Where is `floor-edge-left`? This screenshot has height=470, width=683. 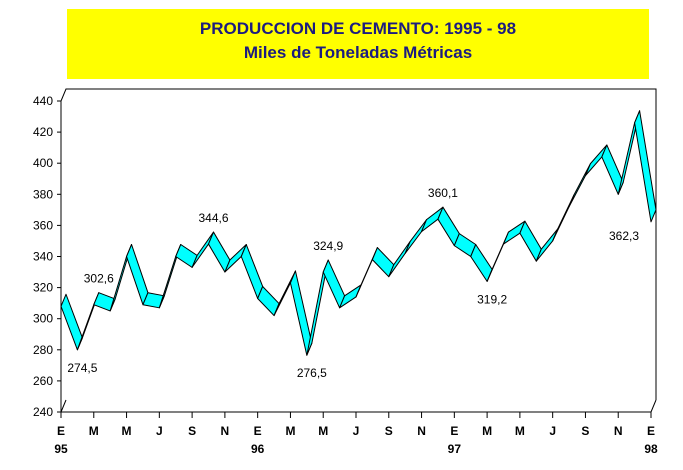 floor-edge-left is located at coordinates (63, 406).